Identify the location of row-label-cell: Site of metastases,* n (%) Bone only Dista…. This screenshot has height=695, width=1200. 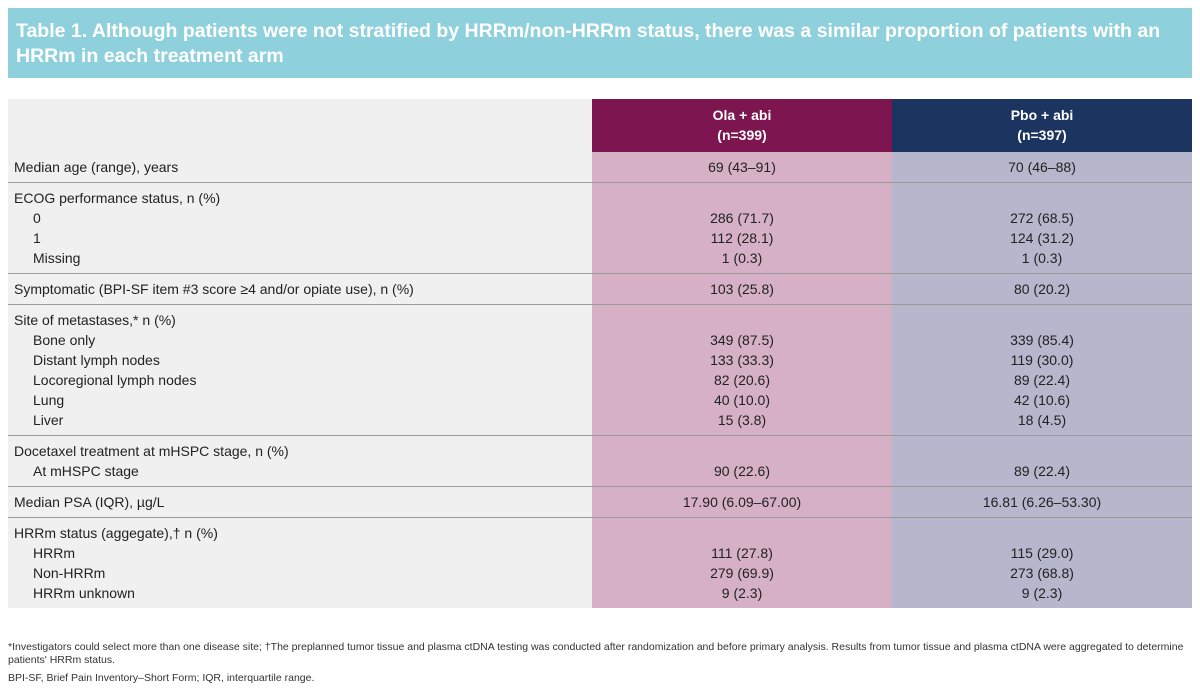
(300, 370).